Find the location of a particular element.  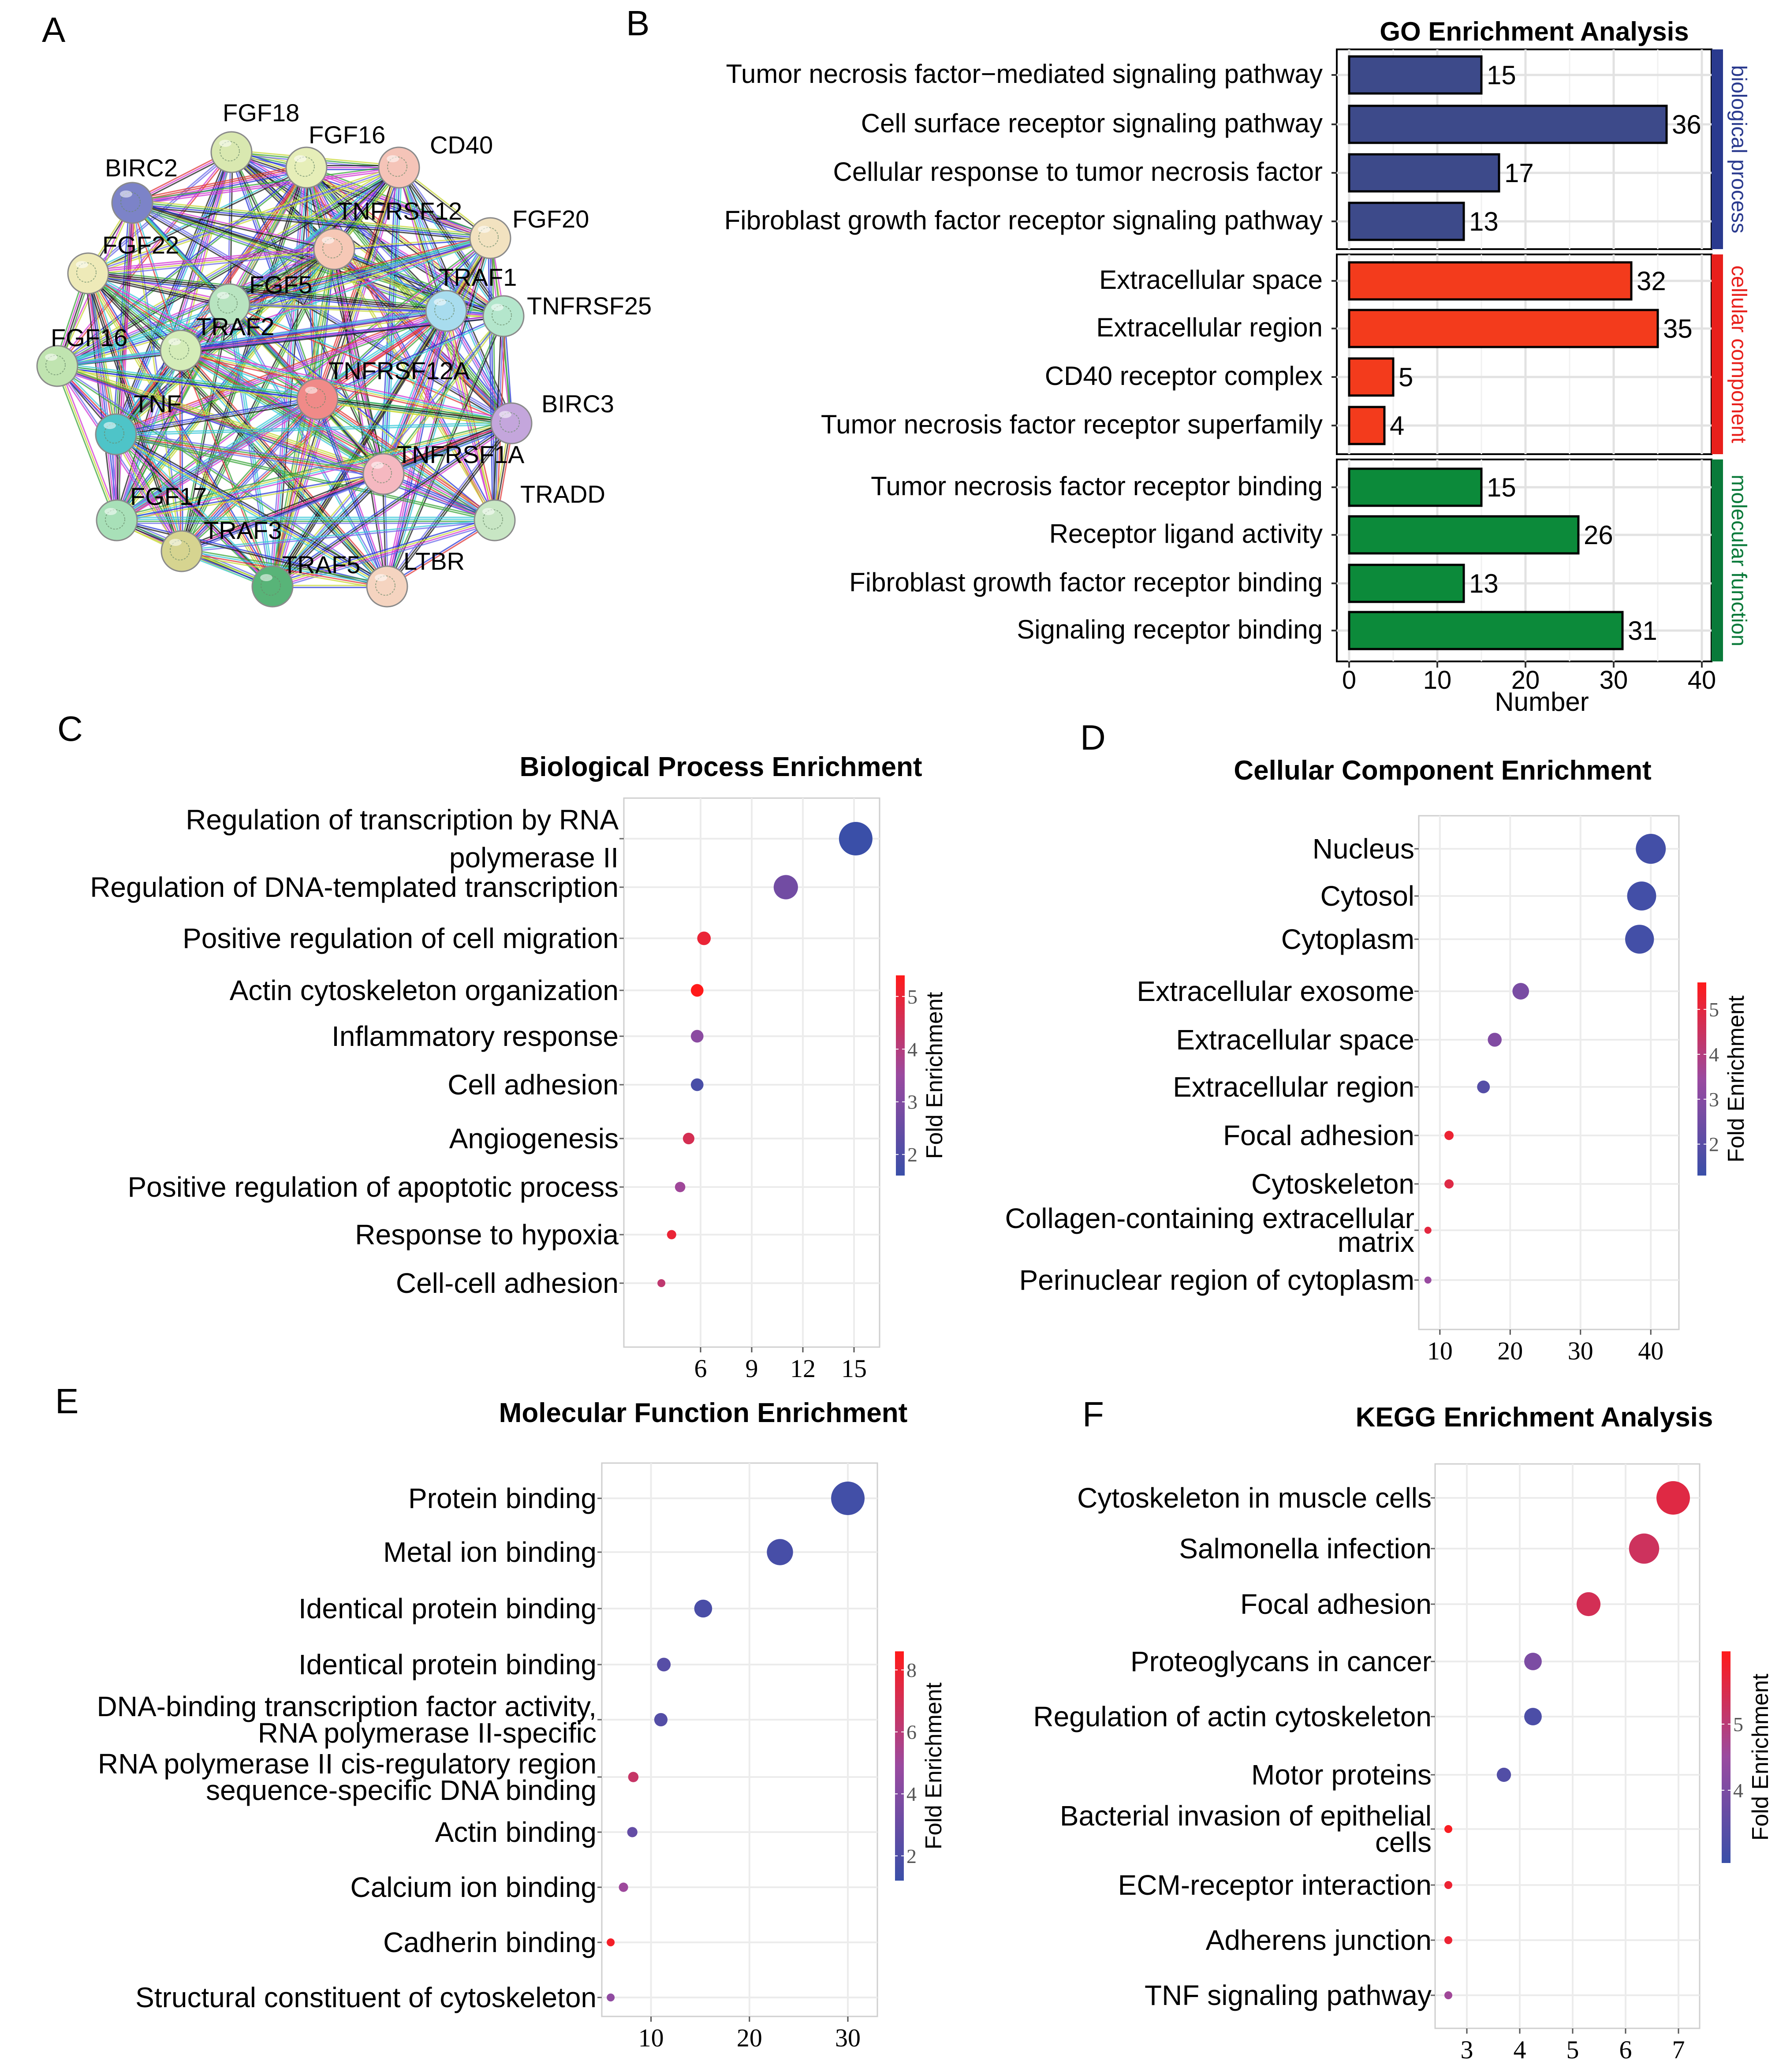

term-label: Extracellular region is located at coordinates (1293, 1087).